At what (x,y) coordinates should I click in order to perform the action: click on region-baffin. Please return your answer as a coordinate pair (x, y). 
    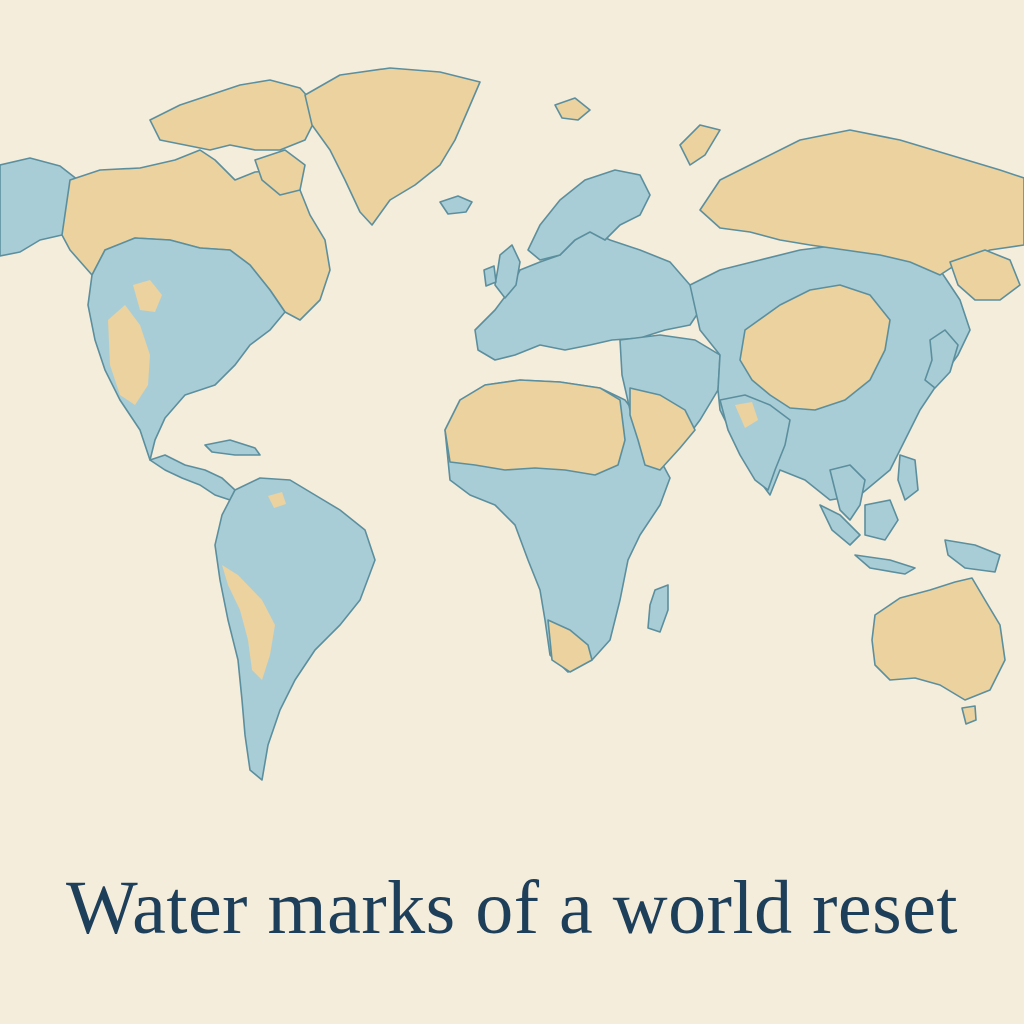
    Looking at the image, I should click on (280, 172).